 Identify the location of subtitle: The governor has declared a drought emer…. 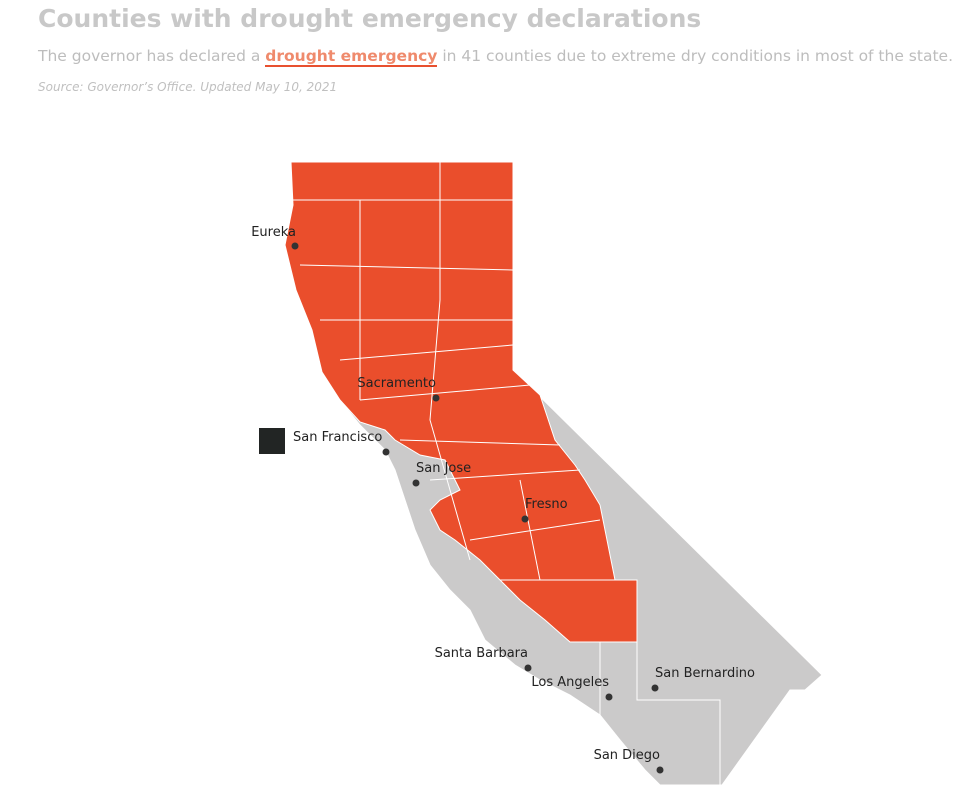
(495, 57).